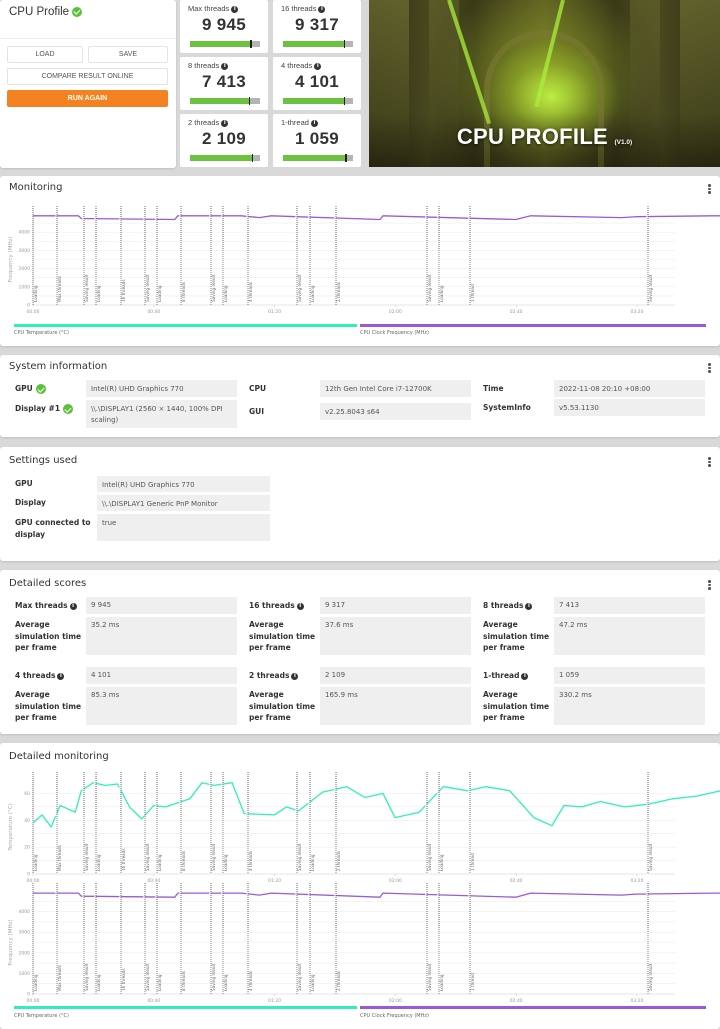  I want to click on score-value: 4 101, so click(161, 675).